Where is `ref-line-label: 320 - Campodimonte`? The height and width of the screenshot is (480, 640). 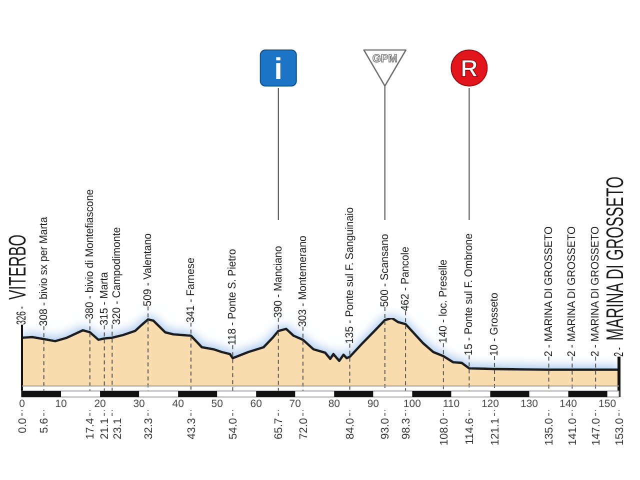
ref-line-label: 320 - Campodimonte is located at coordinates (117, 276).